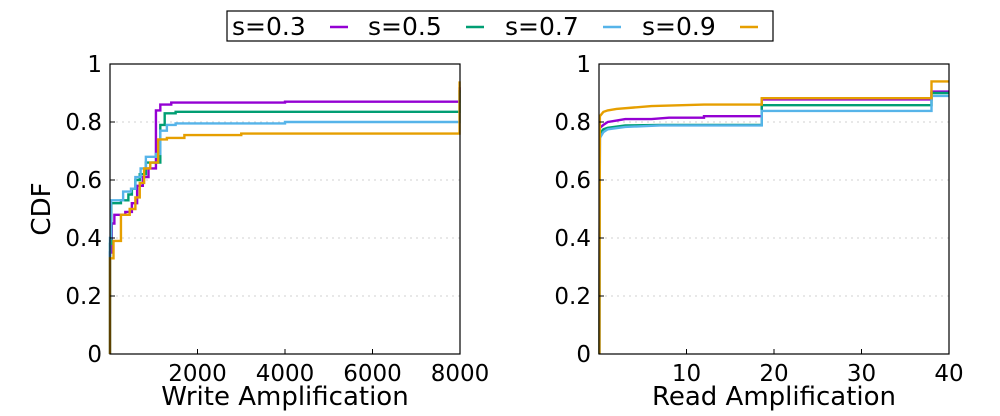 This screenshot has width=1000, height=416. I want to click on legend-label-s09: s=0.9, so click(679, 26).